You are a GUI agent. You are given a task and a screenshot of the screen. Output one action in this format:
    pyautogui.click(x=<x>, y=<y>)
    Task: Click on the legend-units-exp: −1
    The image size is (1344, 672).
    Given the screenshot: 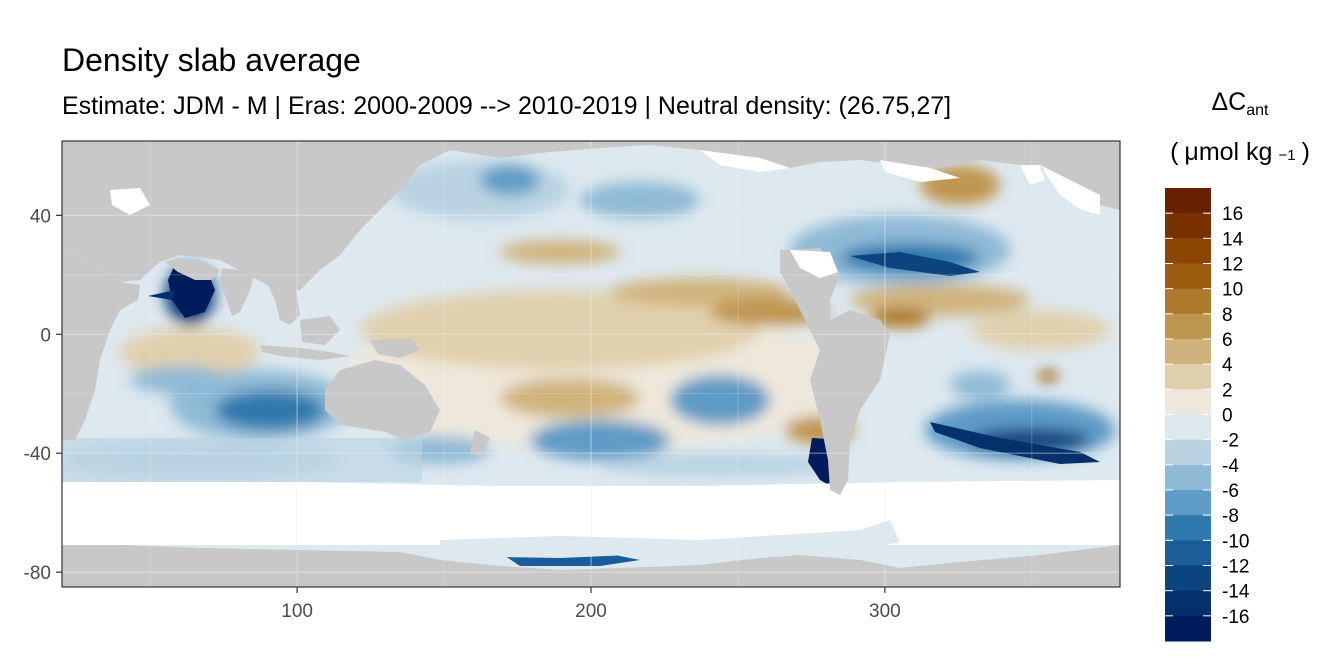 What is the action you would take?
    pyautogui.click(x=1287, y=155)
    